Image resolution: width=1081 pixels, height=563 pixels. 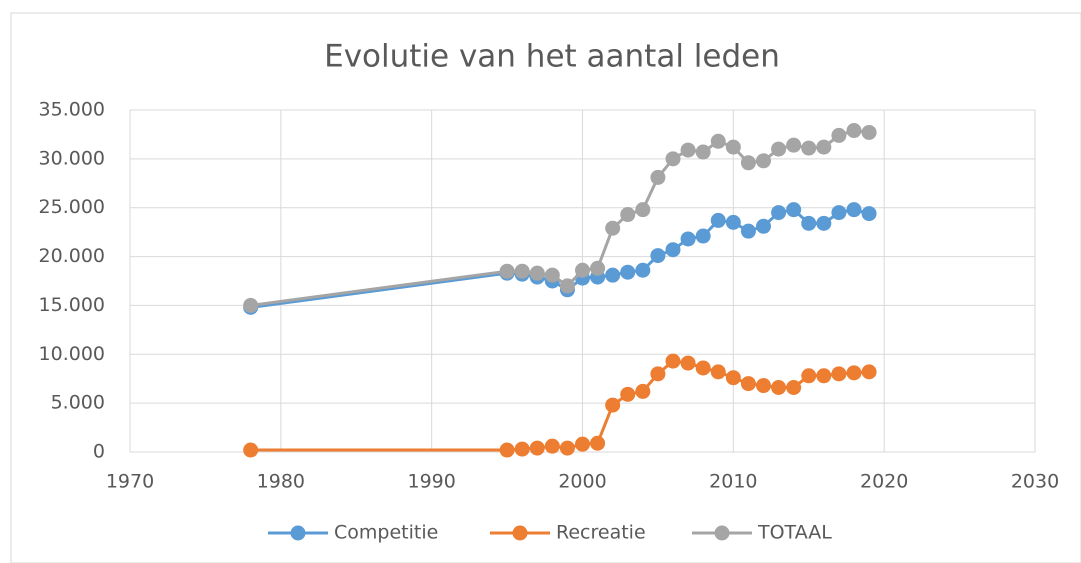 I want to click on x-tick-label: 2030, so click(x=1035, y=482).